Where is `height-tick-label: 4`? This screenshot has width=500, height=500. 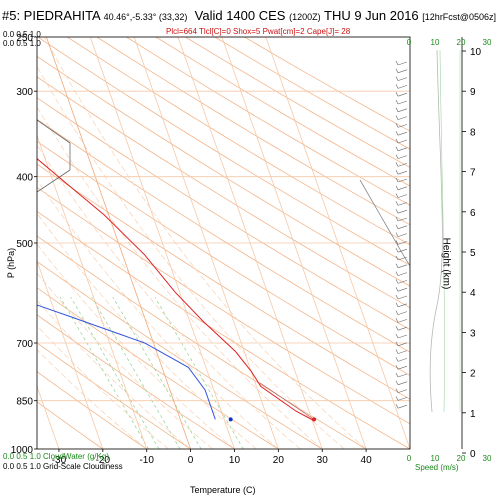
height-tick-label: 4 is located at coordinates (473, 293).